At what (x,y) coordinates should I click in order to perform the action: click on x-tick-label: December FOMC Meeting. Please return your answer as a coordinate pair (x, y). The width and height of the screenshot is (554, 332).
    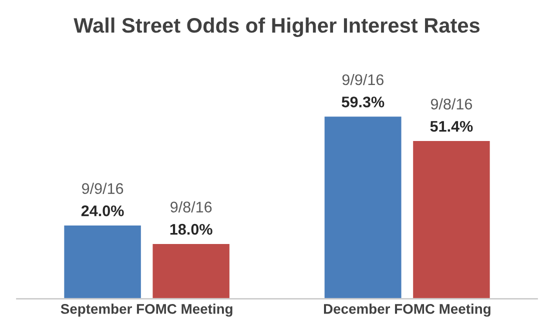
    Looking at the image, I should click on (407, 310).